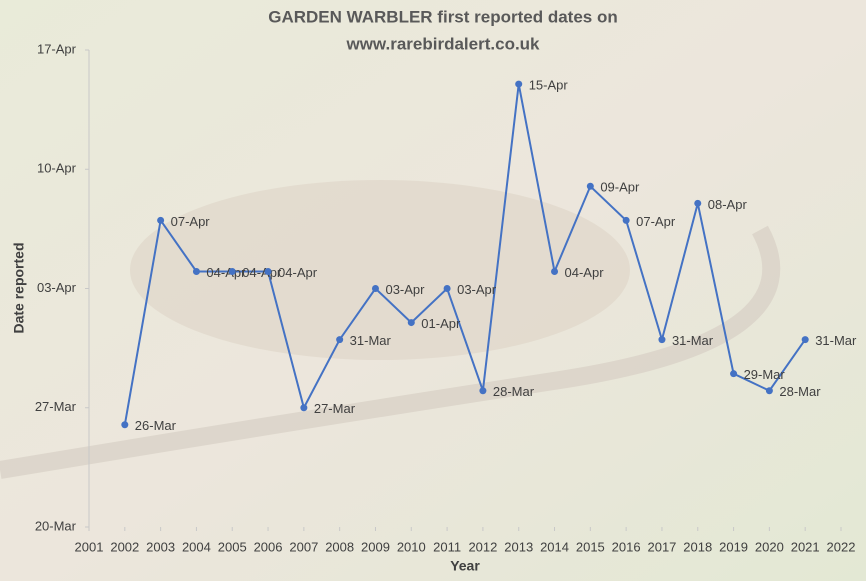 Image resolution: width=866 pixels, height=581 pixels. Describe the element at coordinates (442, 43) in the screenshot. I see `chart-subtitle: www.rarebirdalert.co.uk` at that location.